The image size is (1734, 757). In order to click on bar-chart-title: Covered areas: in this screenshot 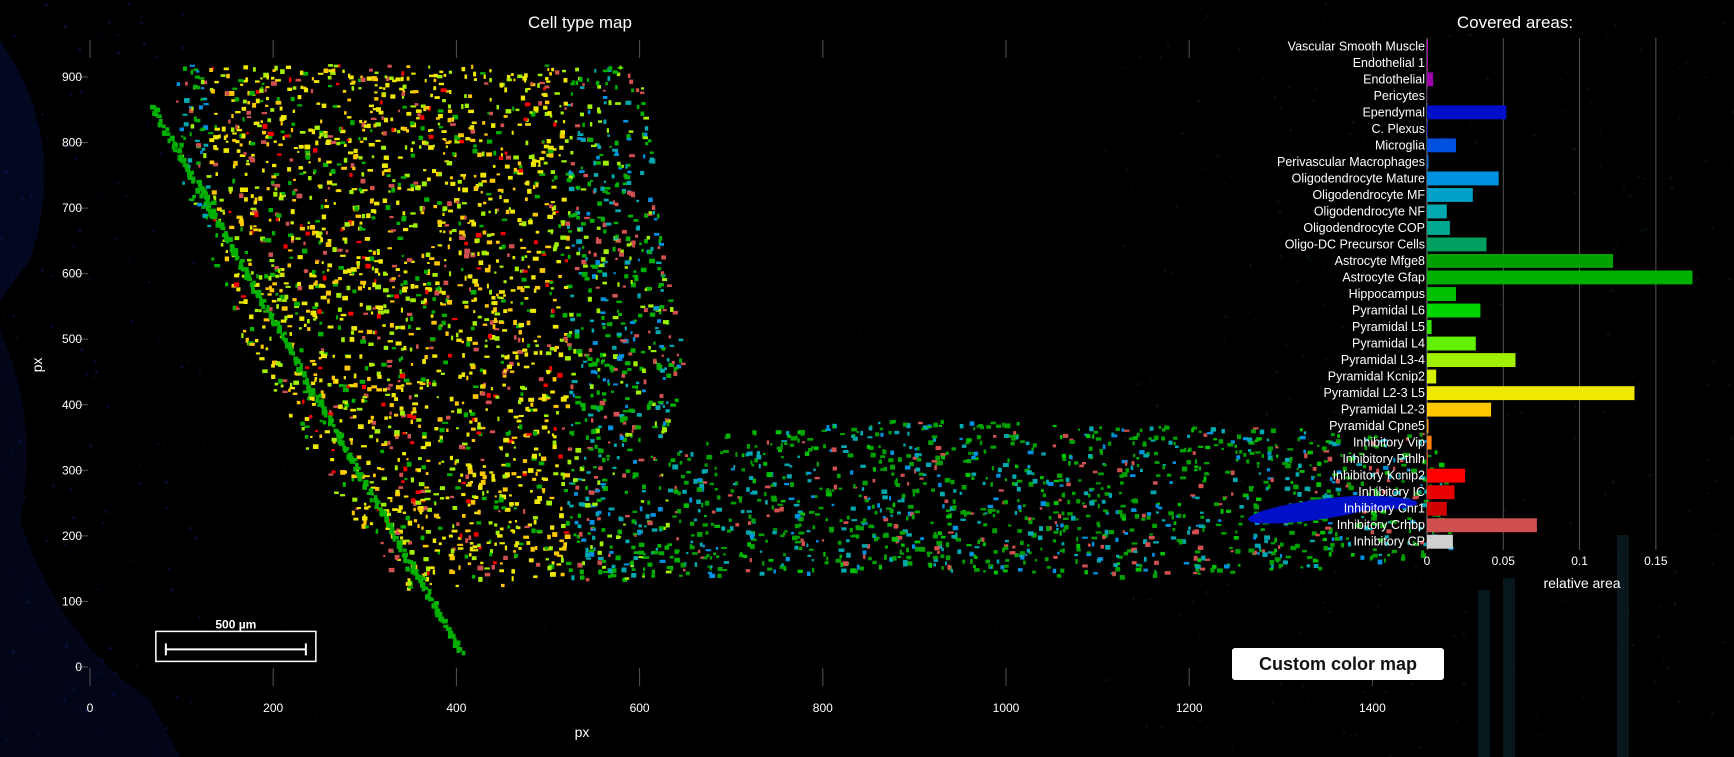, I will do `click(1515, 22)`.